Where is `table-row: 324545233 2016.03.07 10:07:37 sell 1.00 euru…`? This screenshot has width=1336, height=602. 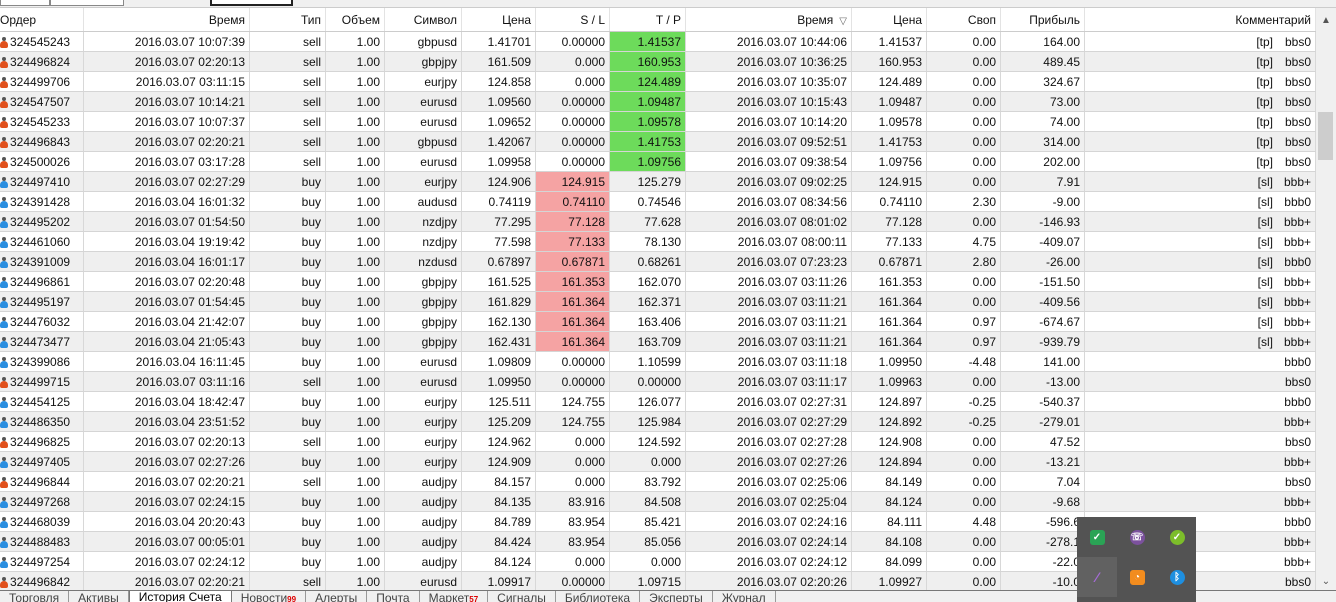 table-row: 324545233 2016.03.07 10:07:37 sell 1.00 euru… is located at coordinates (658, 122).